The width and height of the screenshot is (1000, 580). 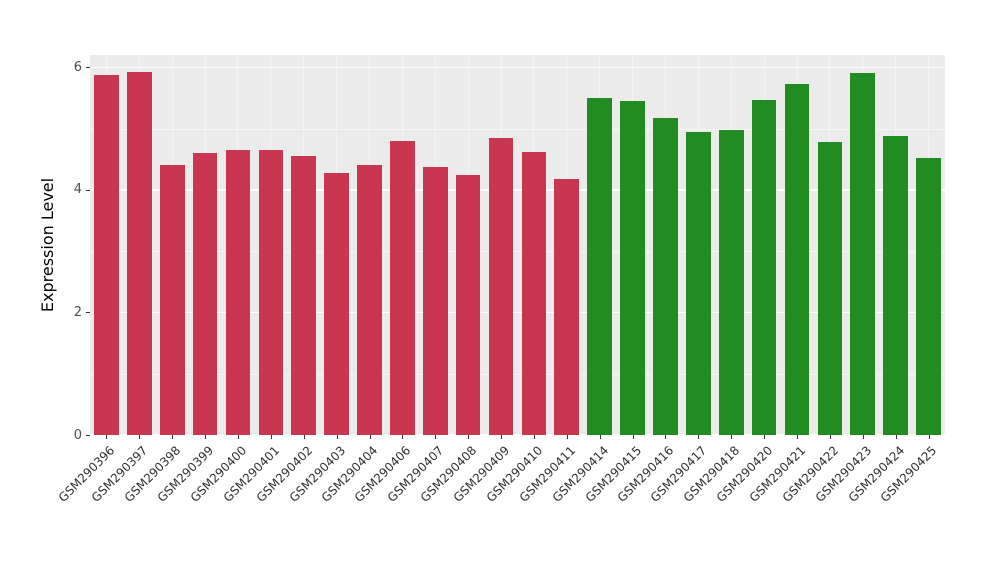 What do you see at coordinates (336, 303) in the screenshot?
I see `bar-GSM290403` at bounding box center [336, 303].